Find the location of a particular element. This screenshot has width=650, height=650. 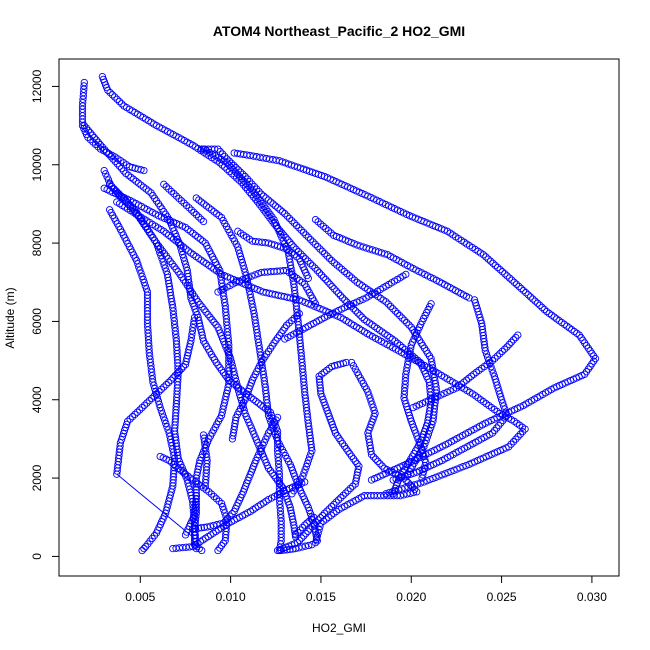

y-tick-label: 10000 is located at coordinates (37, 165).